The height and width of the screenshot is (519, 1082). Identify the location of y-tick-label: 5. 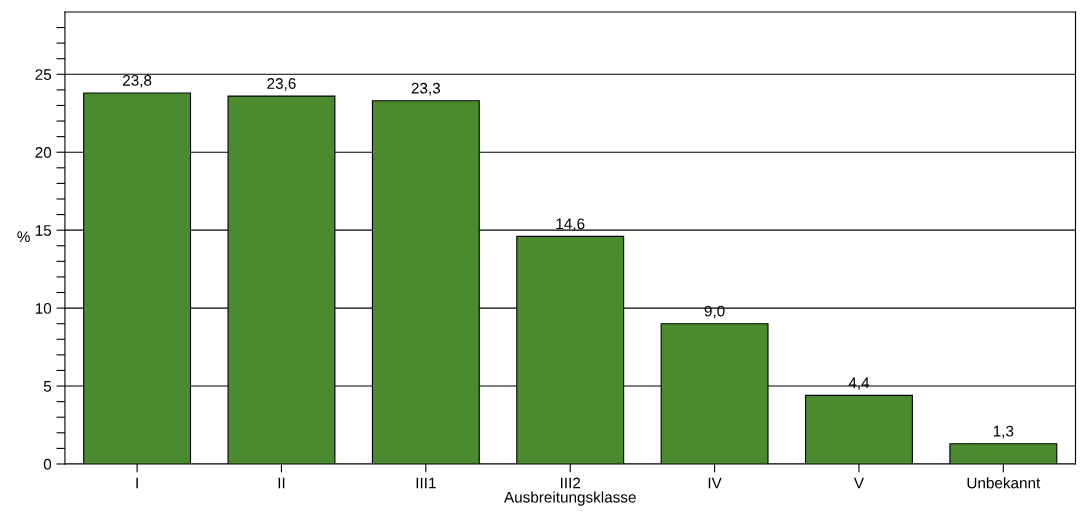
(47, 386).